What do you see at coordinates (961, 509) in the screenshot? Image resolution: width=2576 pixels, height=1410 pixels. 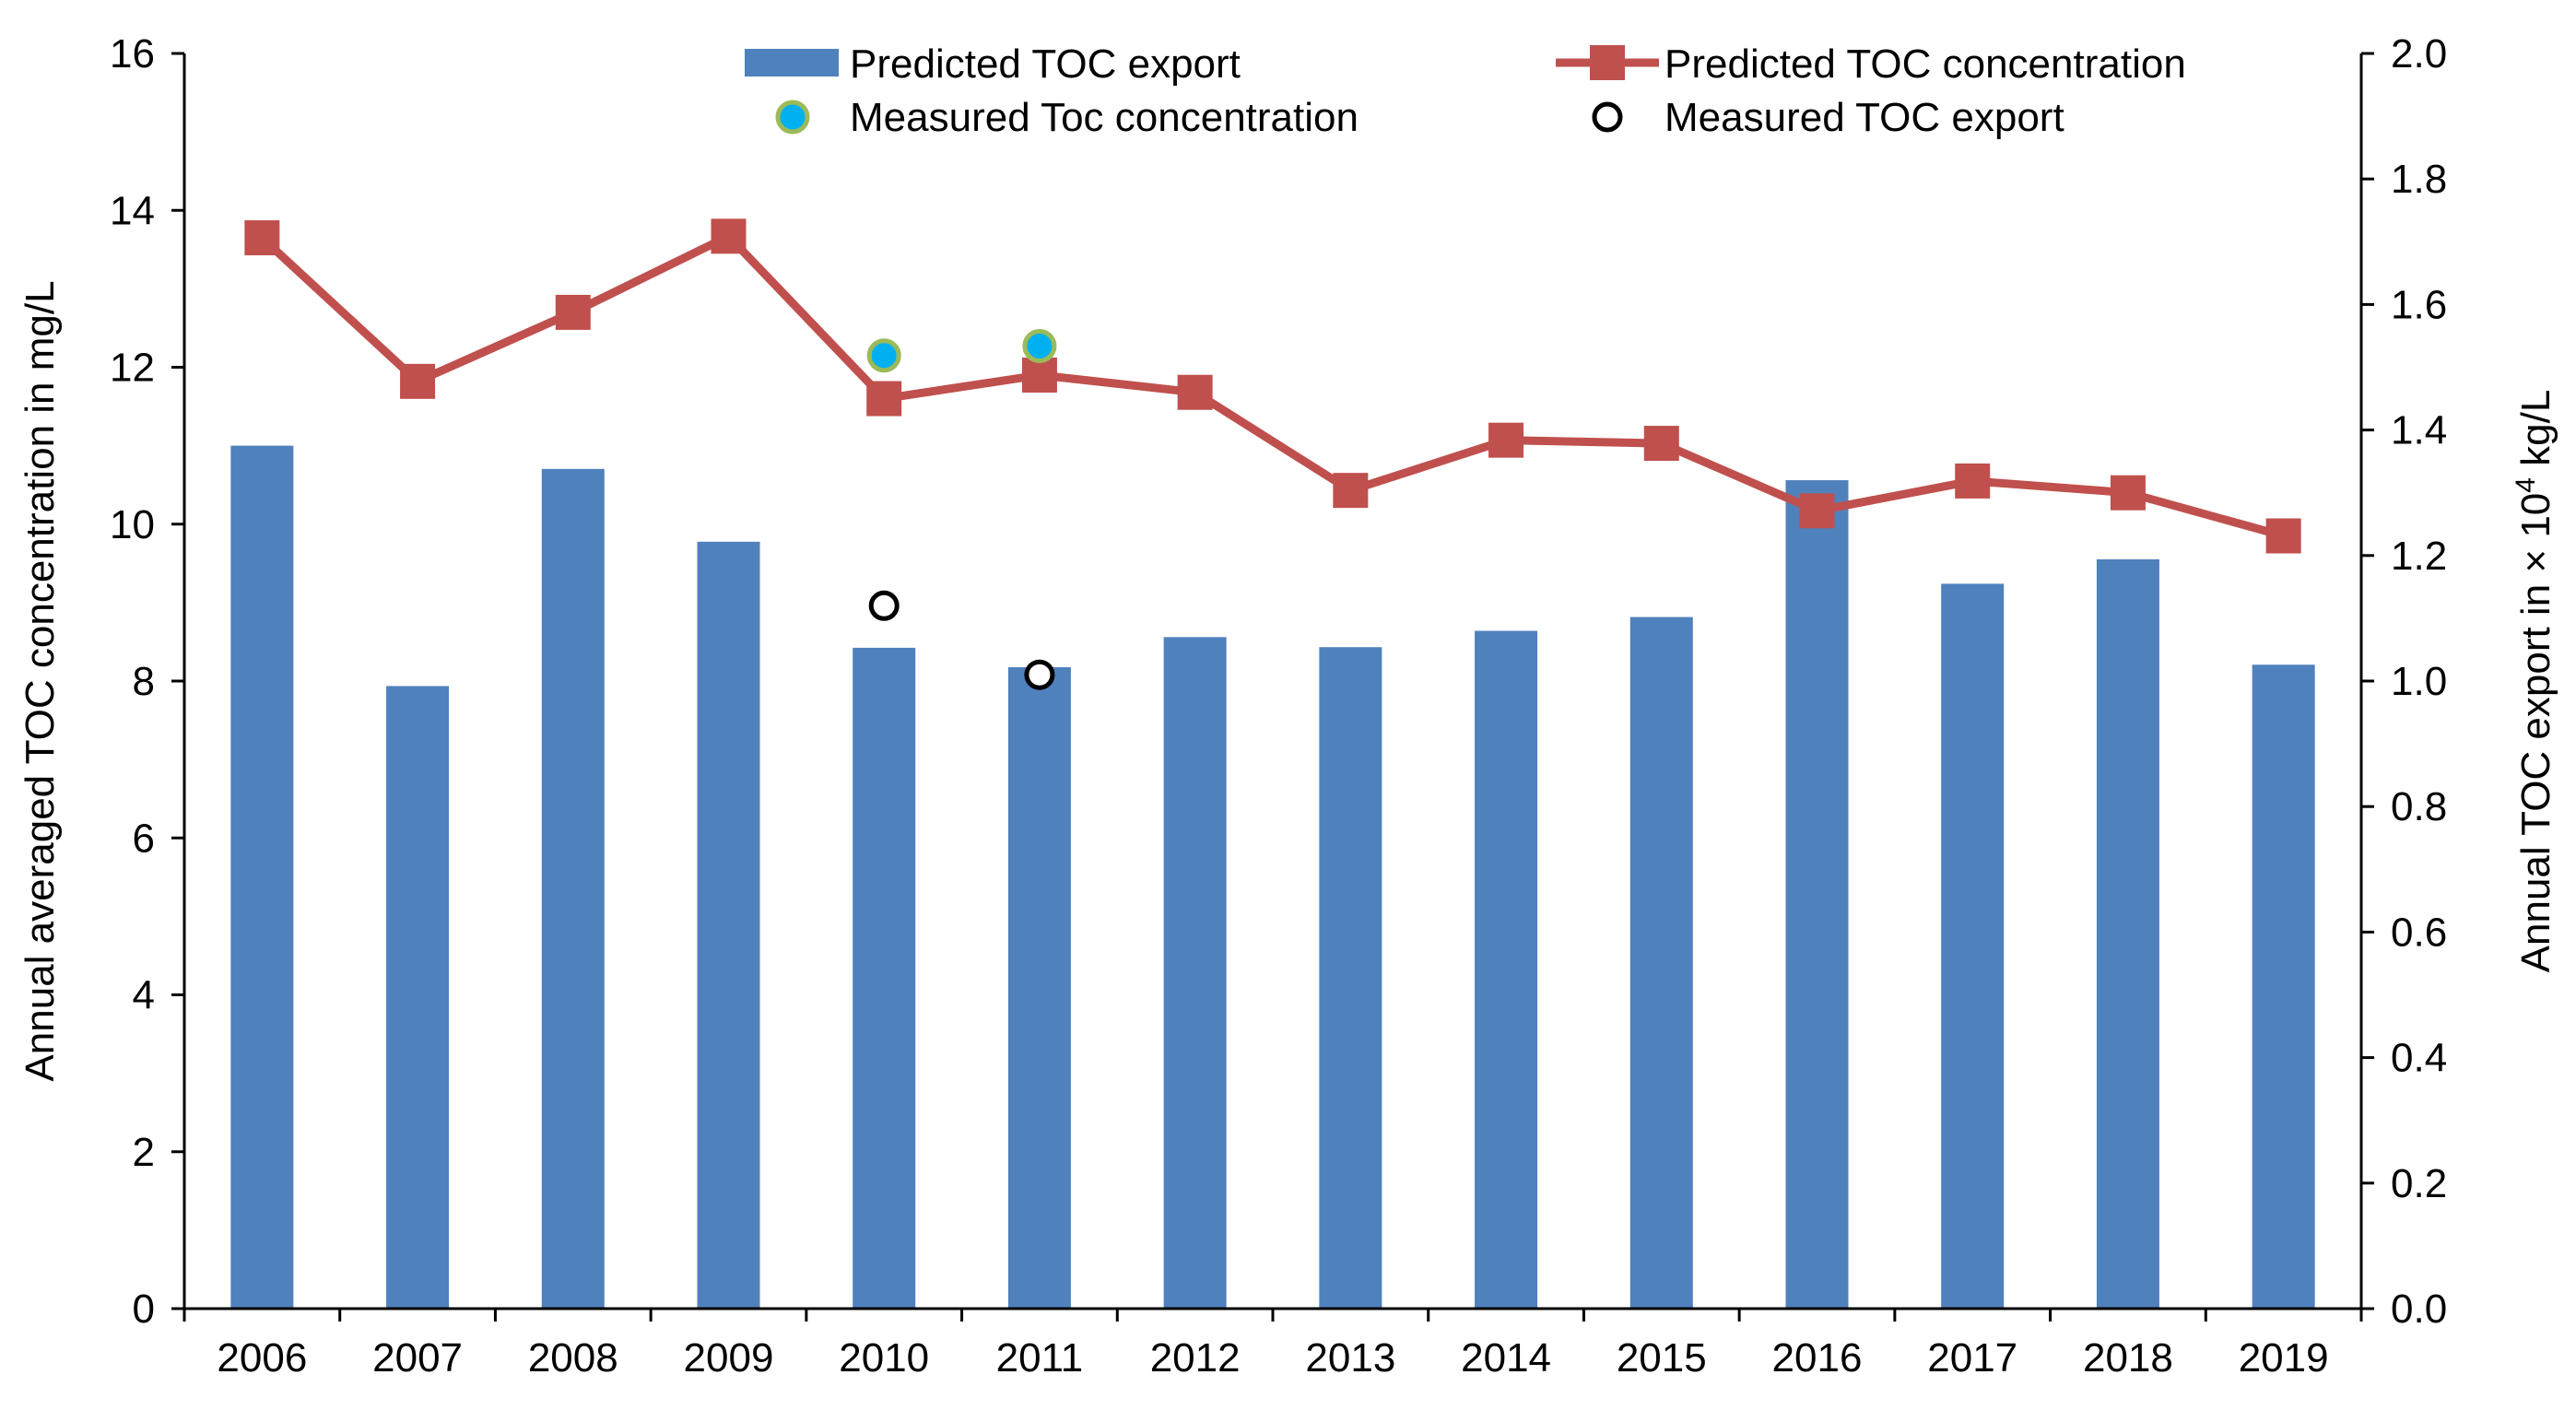 I see `measured-points` at bounding box center [961, 509].